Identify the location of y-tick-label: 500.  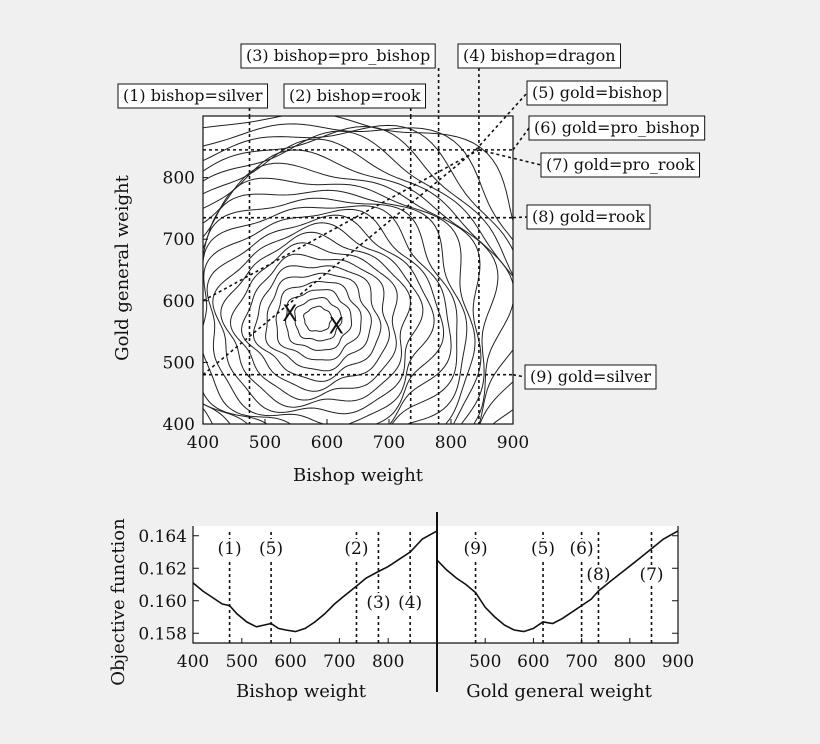
(179, 363).